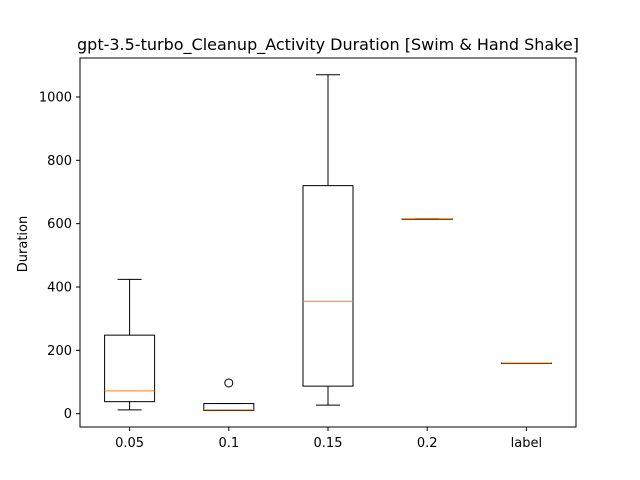 This screenshot has height=480, width=640. Describe the element at coordinates (526, 363) in the screenshot. I see `box-group-label` at that location.